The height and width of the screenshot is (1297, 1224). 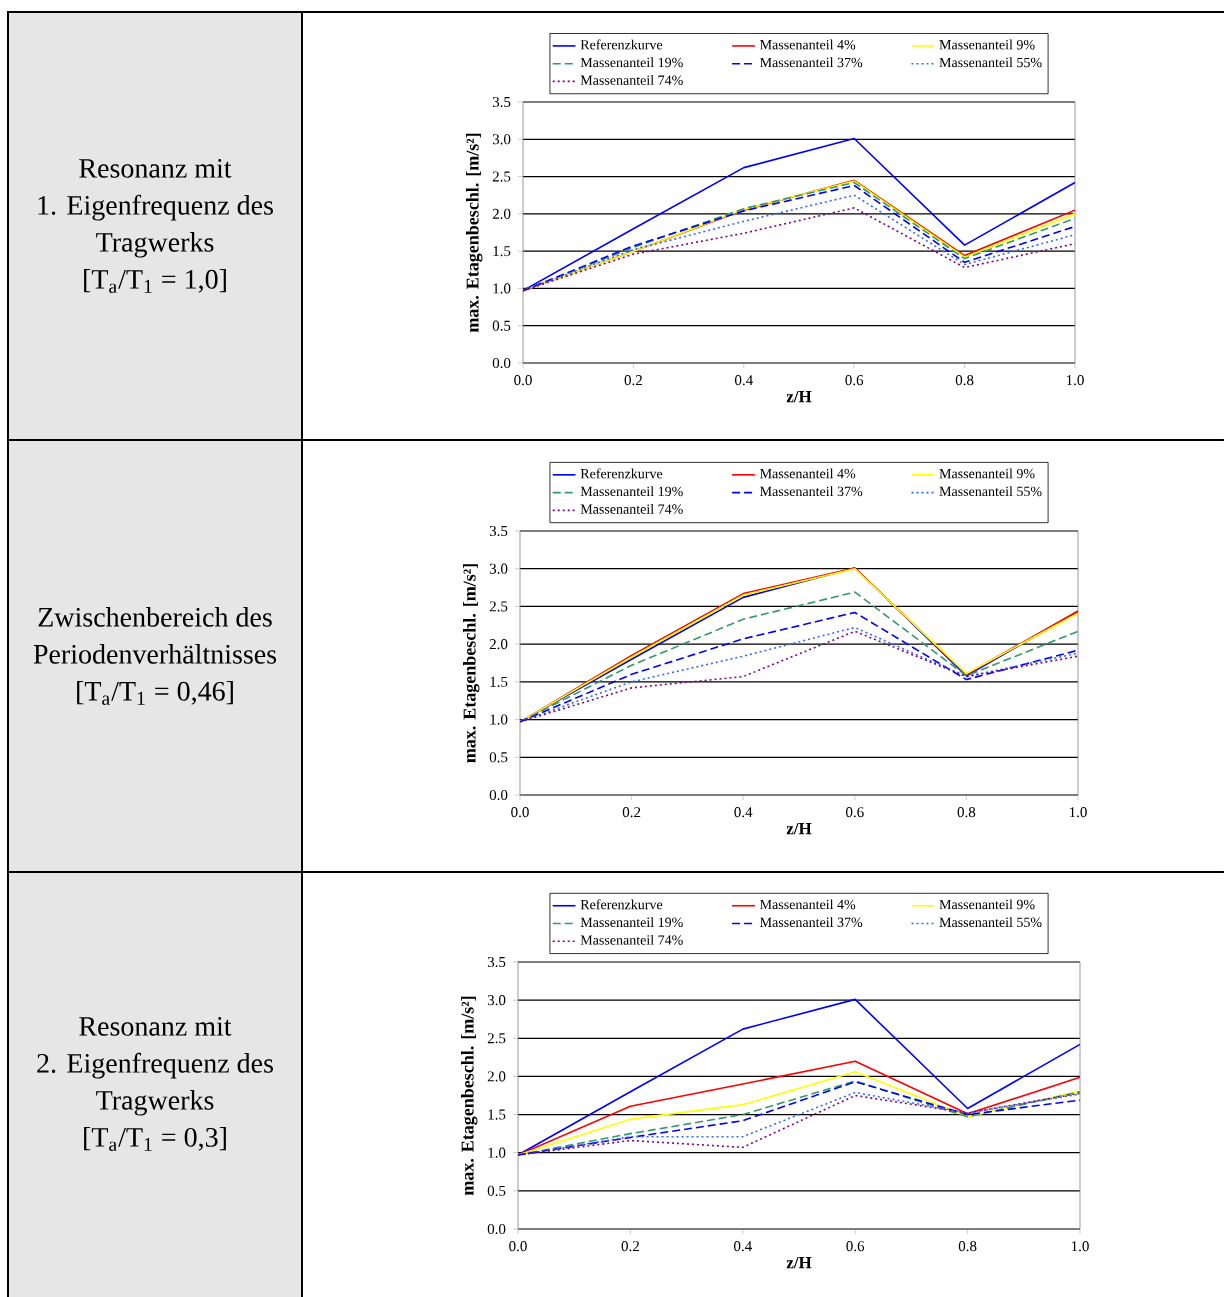 What do you see at coordinates (155, 617) in the screenshot?
I see `text: Zwischenbereich des` at bounding box center [155, 617].